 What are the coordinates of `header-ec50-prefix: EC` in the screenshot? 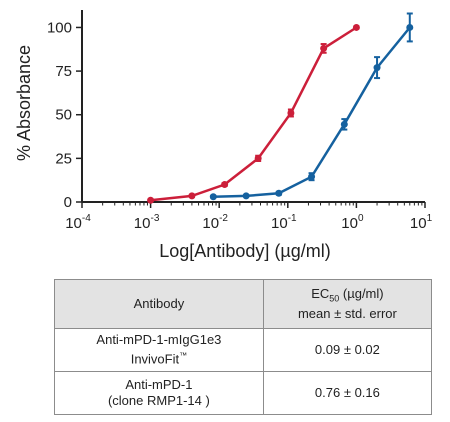 It's located at (320, 293).